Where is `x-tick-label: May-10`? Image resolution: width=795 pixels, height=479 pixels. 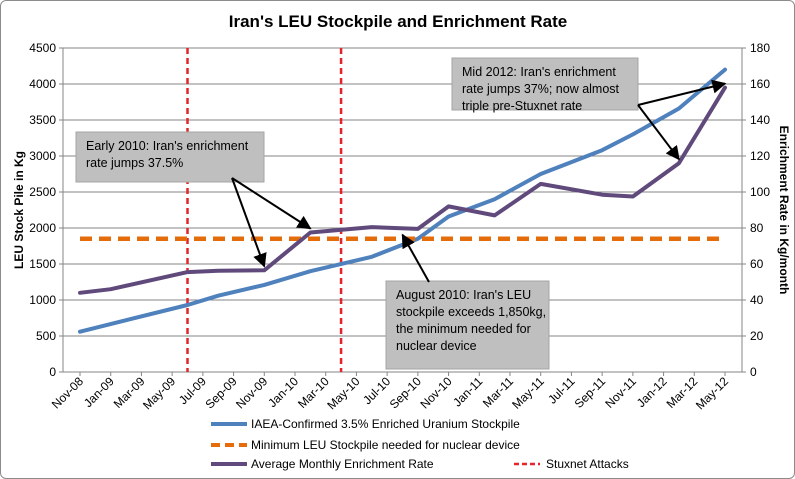 x-tick-label: May-10 is located at coordinates (343, 393).